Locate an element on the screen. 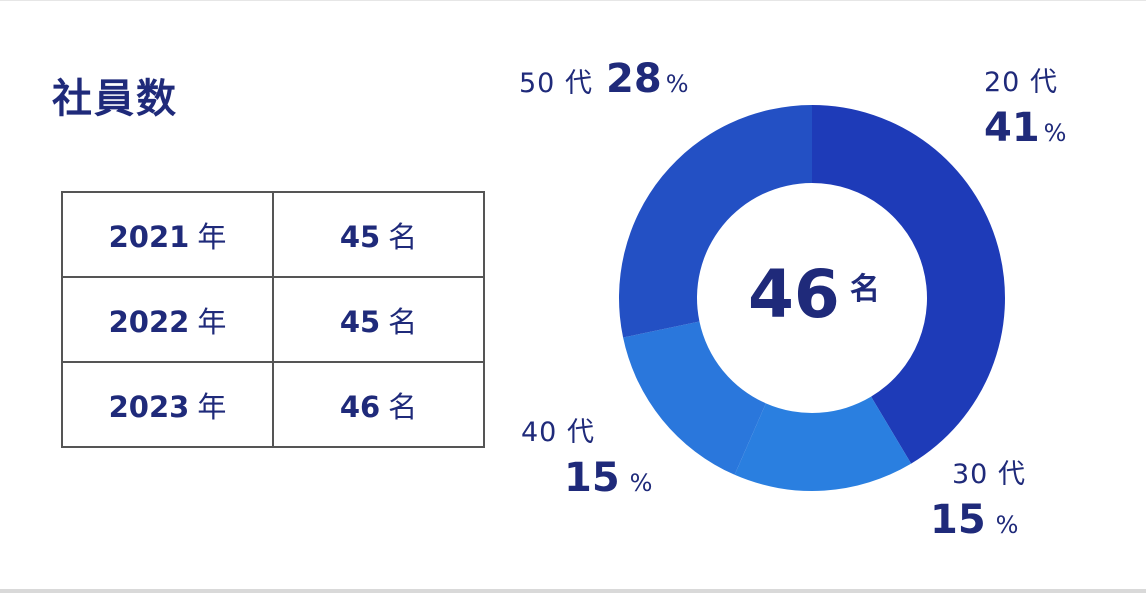 The height and width of the screenshot is (593, 1146). table-row: 2023 年 46 名 is located at coordinates (273, 404).